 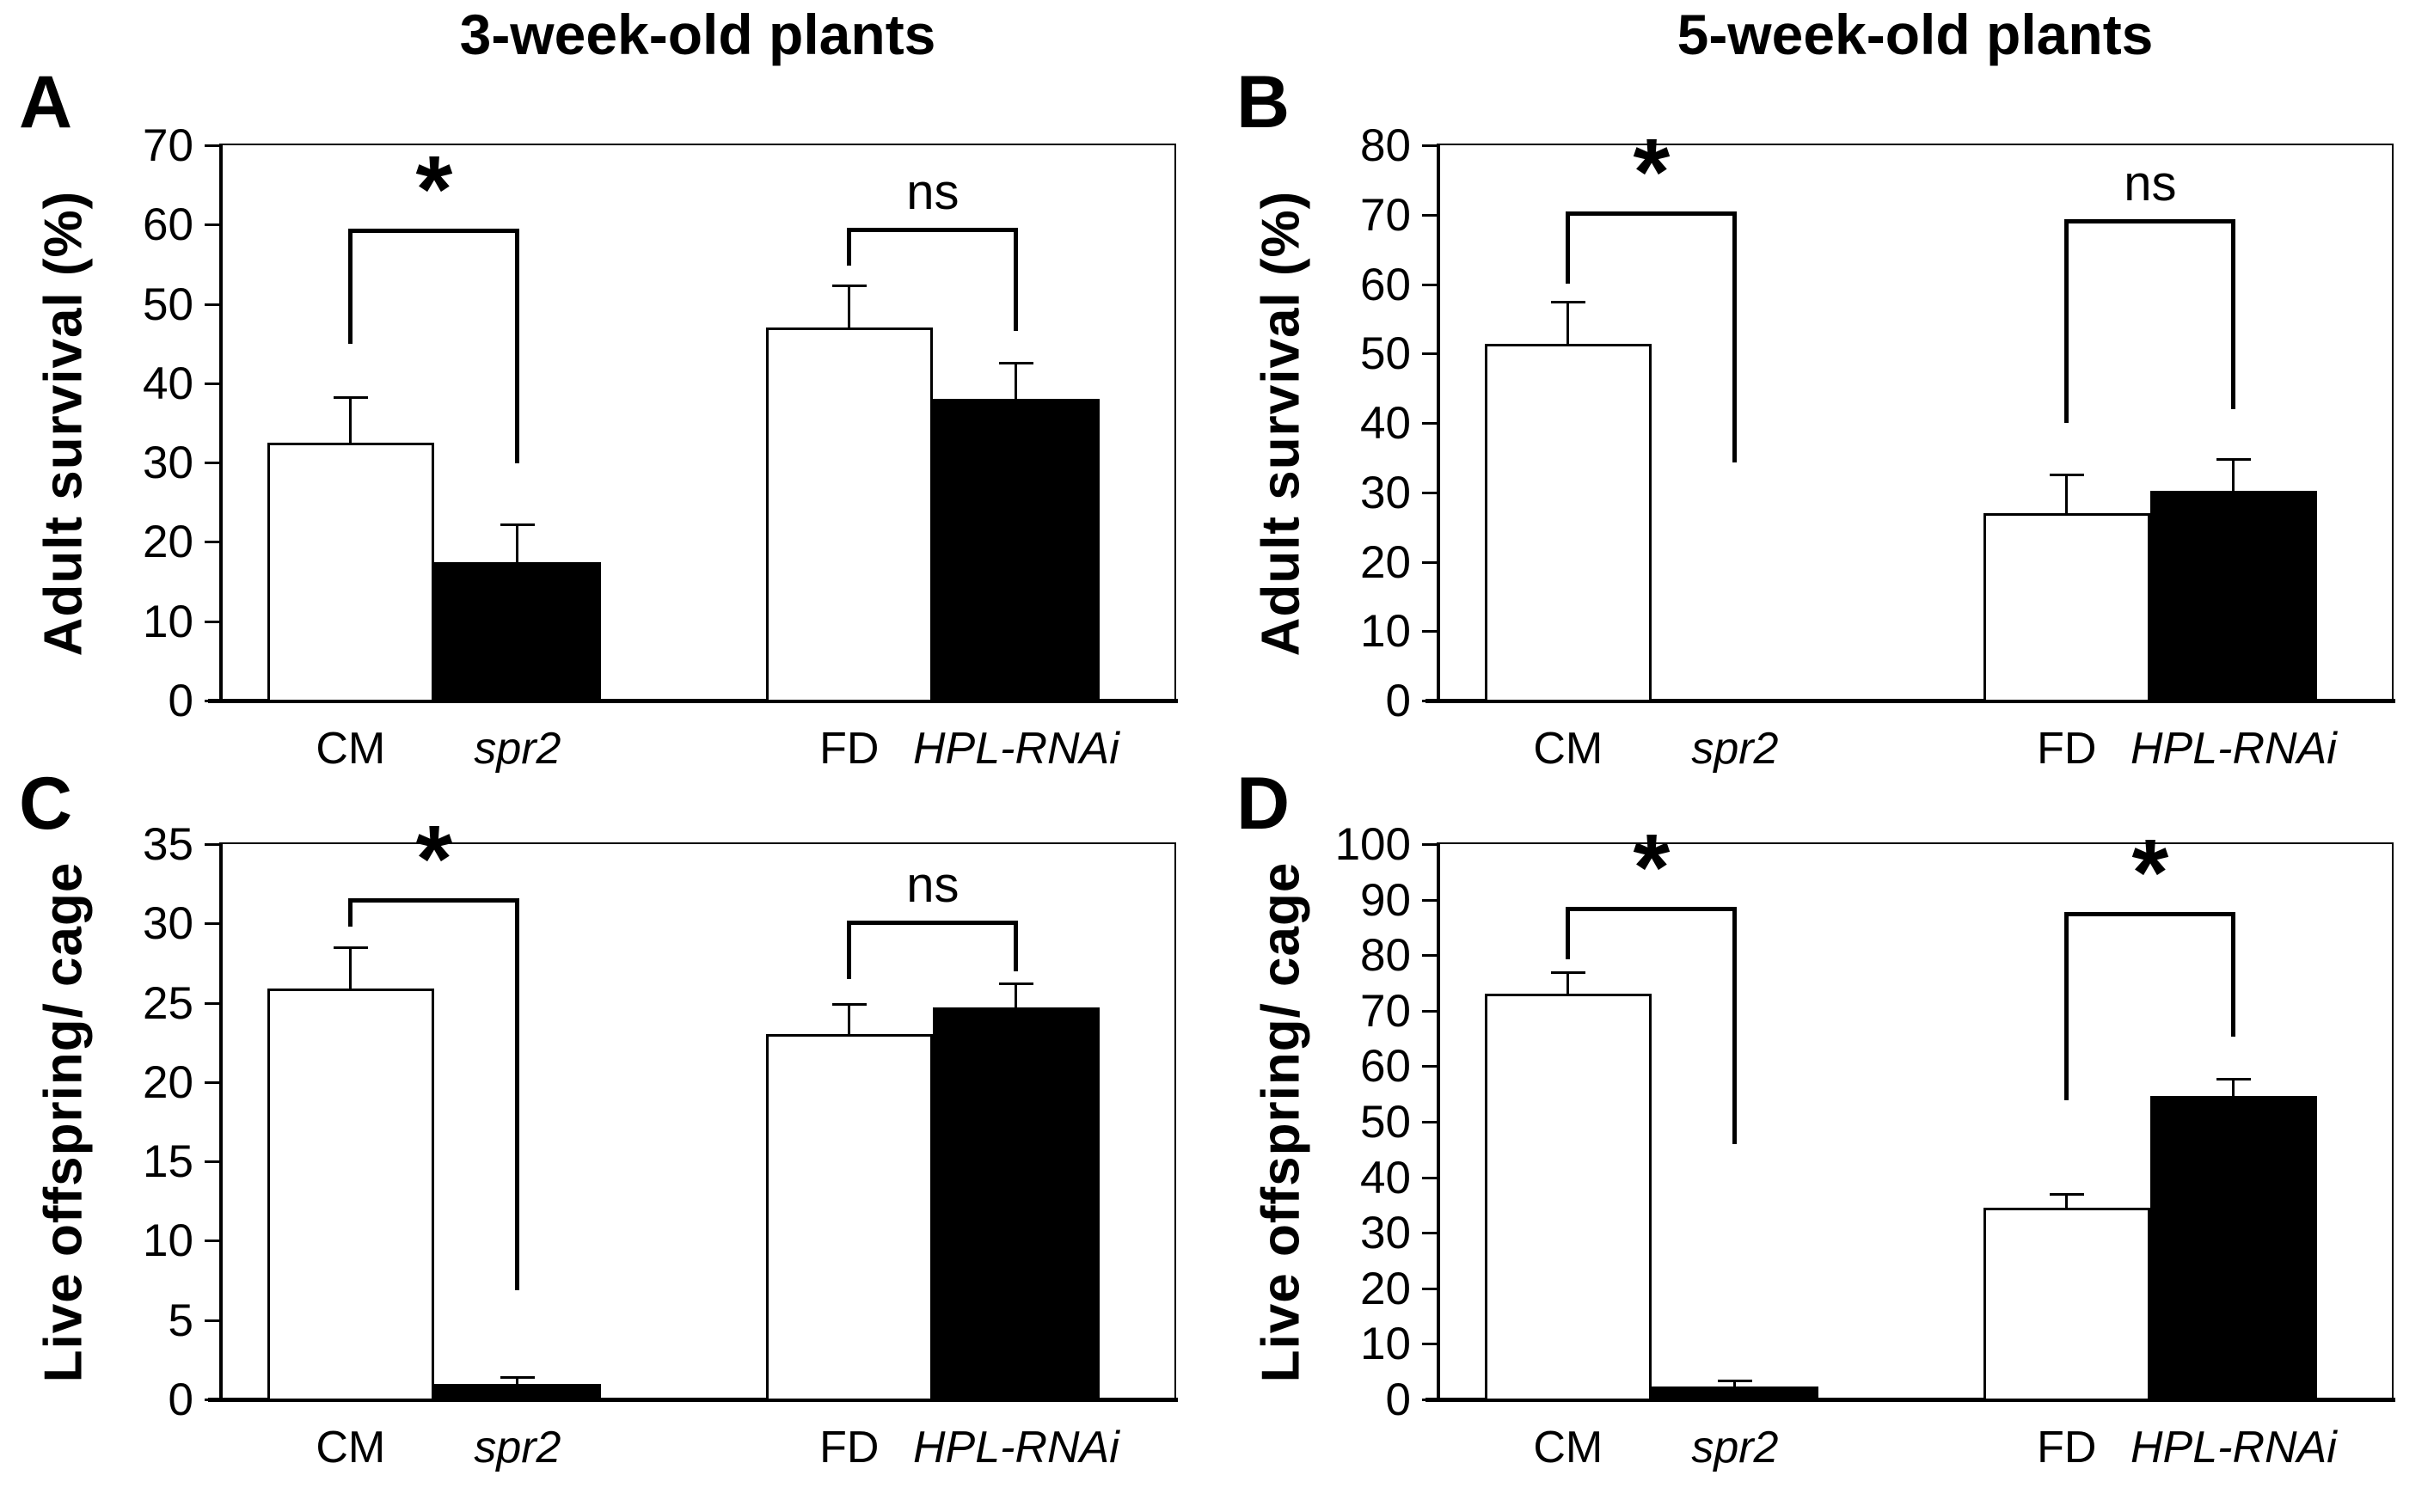 I want to click on y-tick-label-b: 30, so click(x=1385, y=492).